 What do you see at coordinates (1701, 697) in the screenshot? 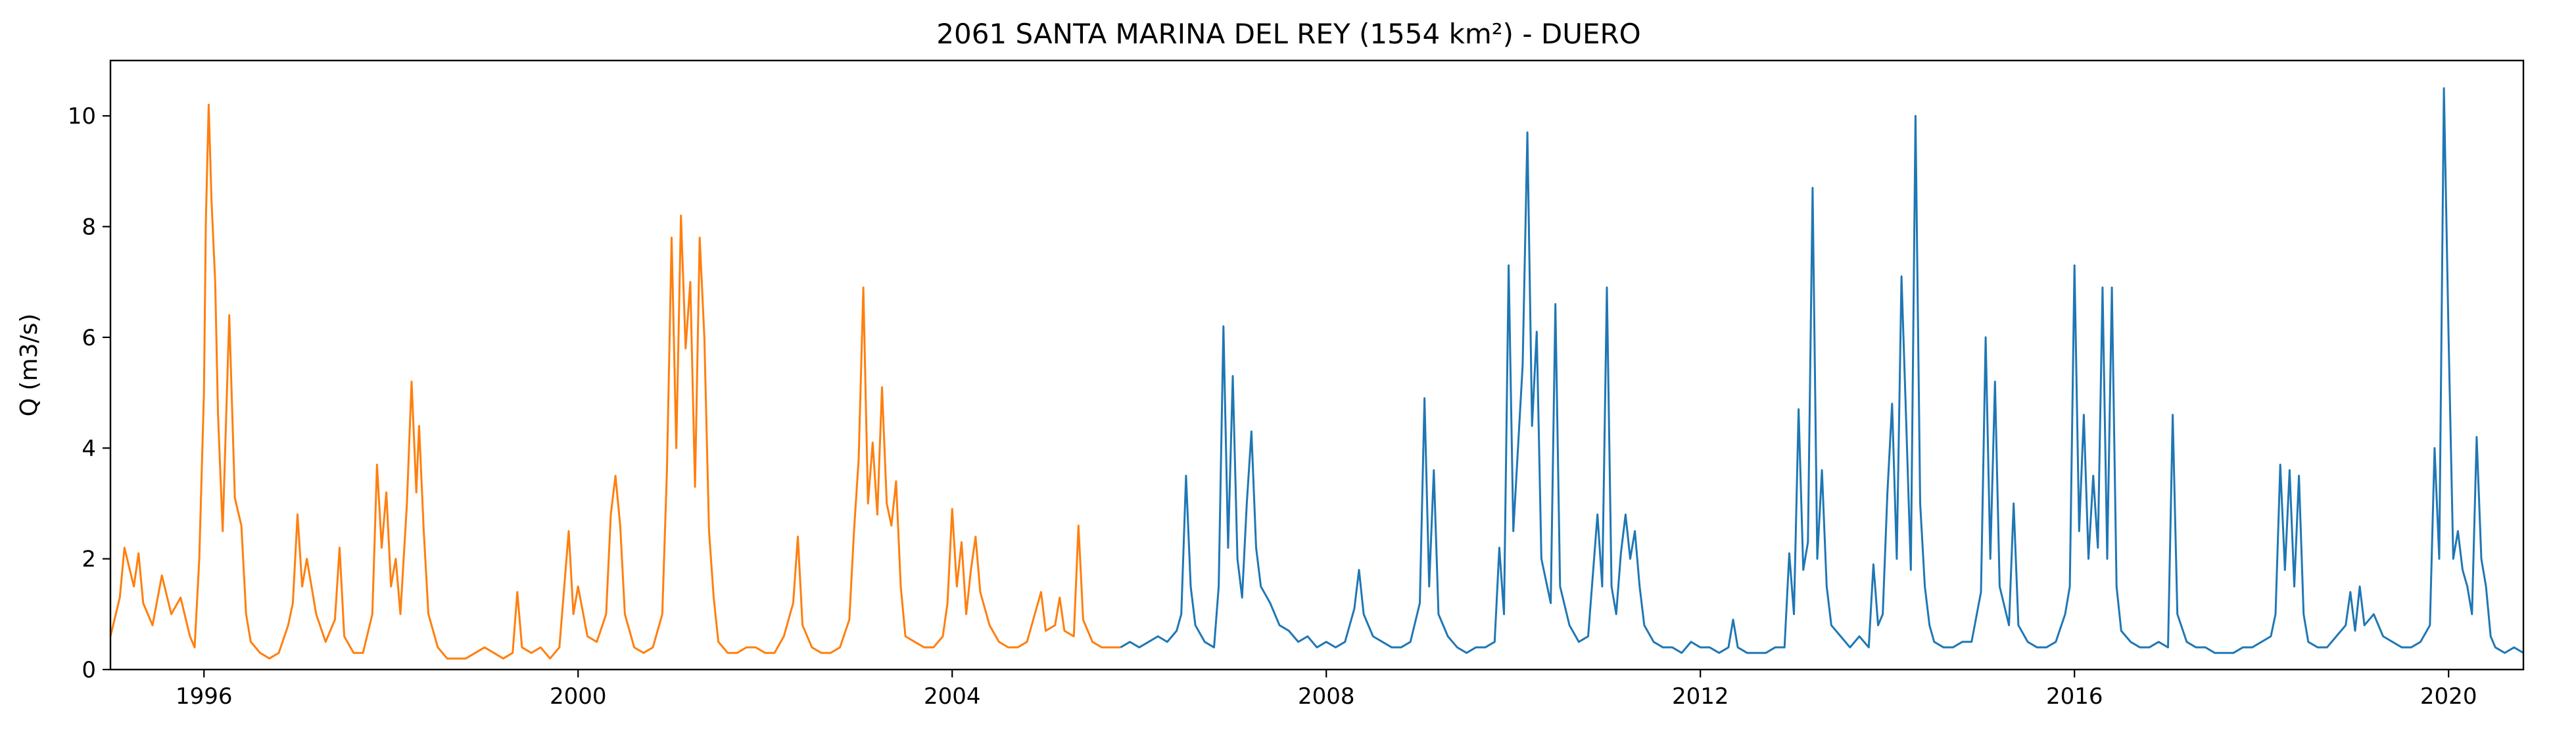
I see `x-tick-label: 2012` at bounding box center [1701, 697].